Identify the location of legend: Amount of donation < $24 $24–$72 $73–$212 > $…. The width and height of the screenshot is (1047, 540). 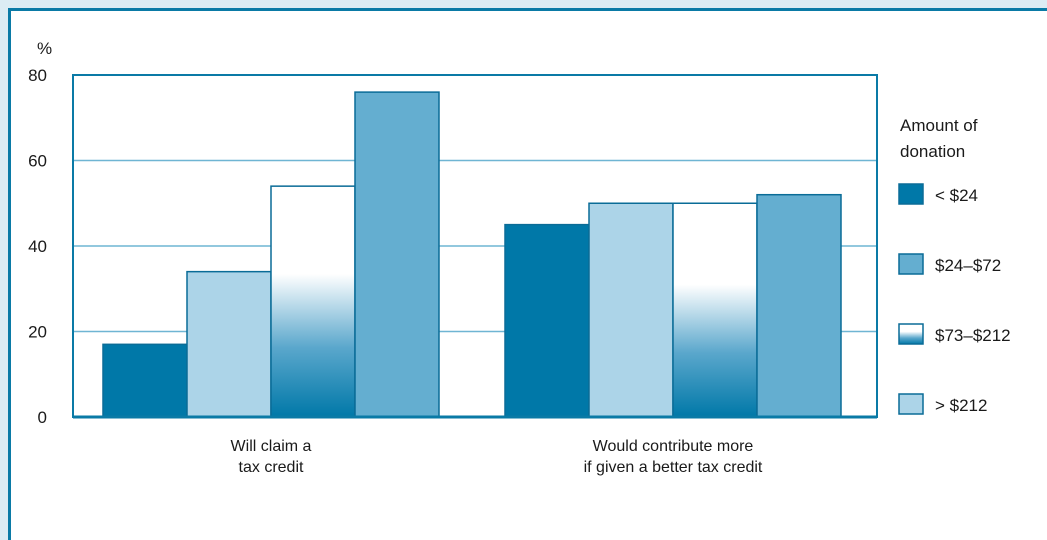
(954, 265).